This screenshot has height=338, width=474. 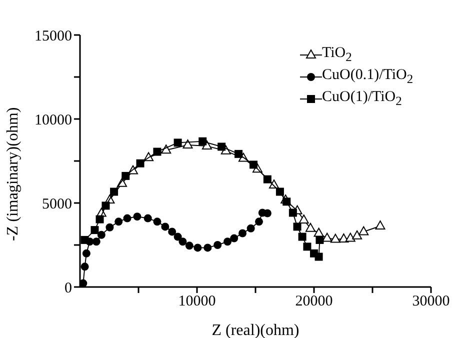 What do you see at coordinates (197, 302) in the screenshot?
I see `x-tick-label: 10000` at bounding box center [197, 302].